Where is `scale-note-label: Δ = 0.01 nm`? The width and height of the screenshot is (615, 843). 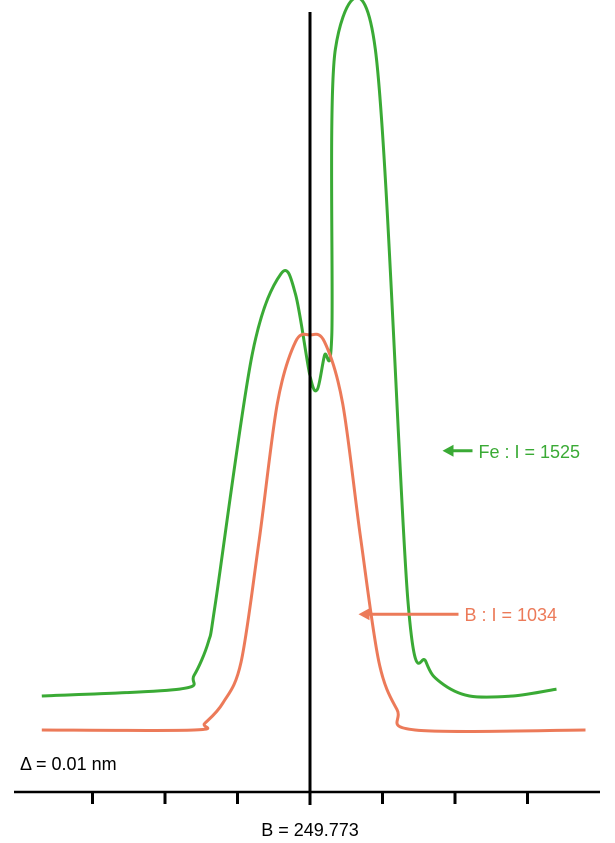 scale-note-label: Δ = 0.01 nm is located at coordinates (68, 764).